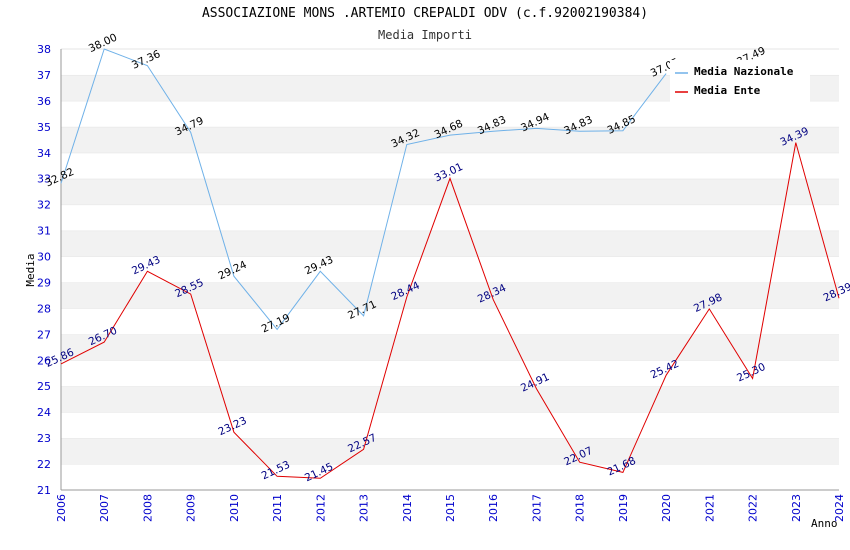 The image size is (850, 550). What do you see at coordinates (44, 153) in the screenshot?
I see `y-tick-label: 34` at bounding box center [44, 153].